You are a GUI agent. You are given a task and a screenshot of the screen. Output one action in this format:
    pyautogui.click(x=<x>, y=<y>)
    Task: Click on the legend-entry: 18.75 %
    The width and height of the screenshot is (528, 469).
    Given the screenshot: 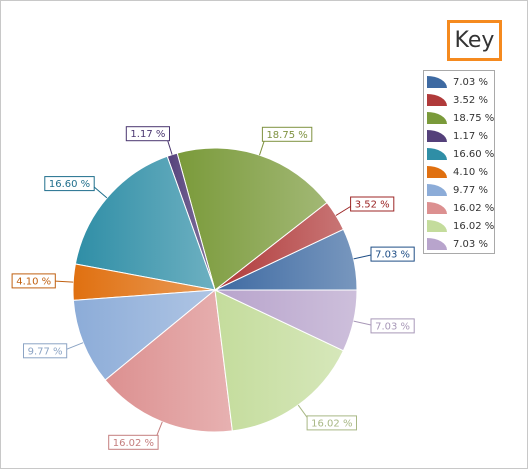 What is the action you would take?
    pyautogui.click(x=460, y=118)
    